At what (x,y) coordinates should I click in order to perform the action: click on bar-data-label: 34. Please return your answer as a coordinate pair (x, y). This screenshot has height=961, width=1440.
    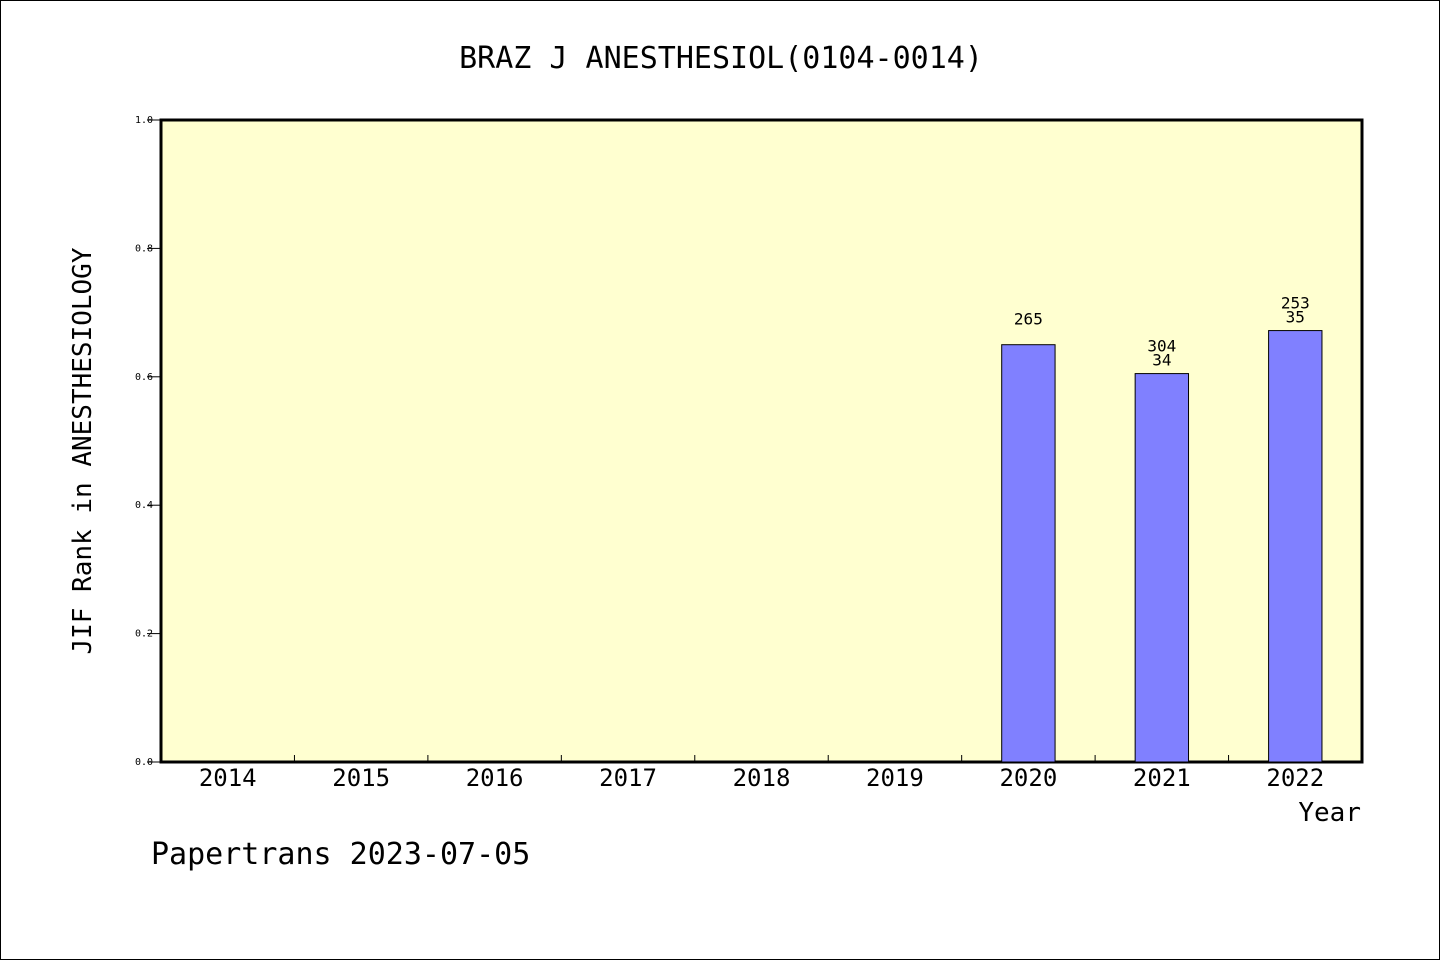
    Looking at the image, I should click on (1161, 360).